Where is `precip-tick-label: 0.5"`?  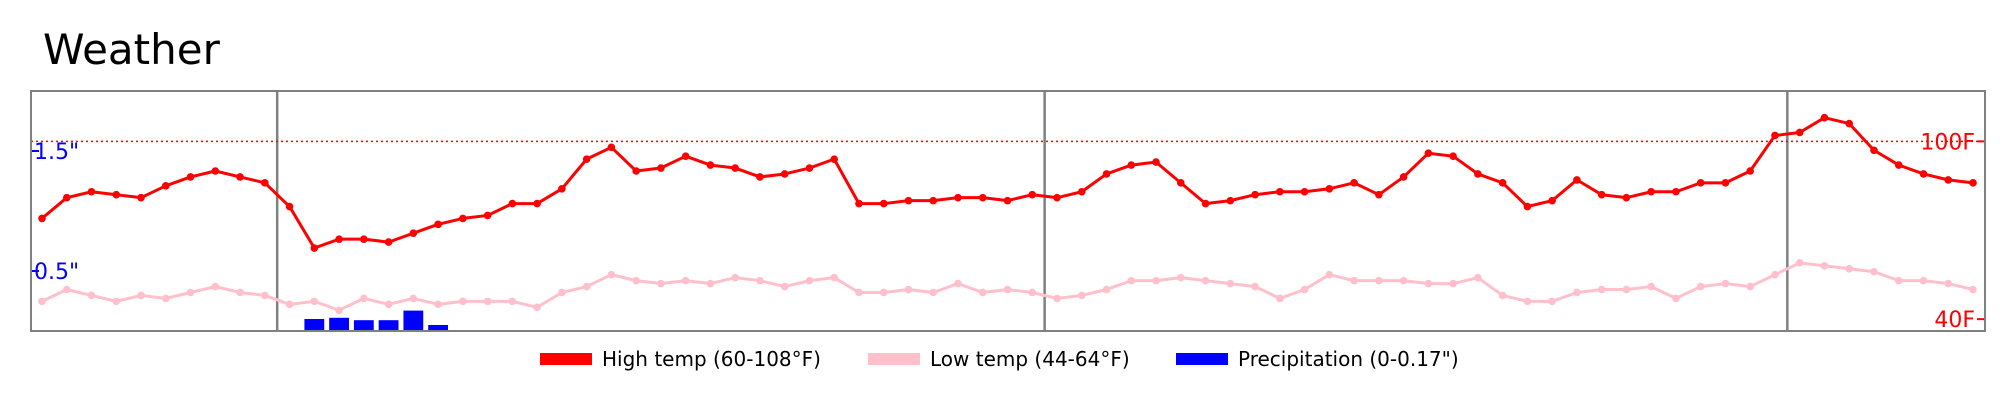
precip-tick-label: 0.5" is located at coordinates (56, 272).